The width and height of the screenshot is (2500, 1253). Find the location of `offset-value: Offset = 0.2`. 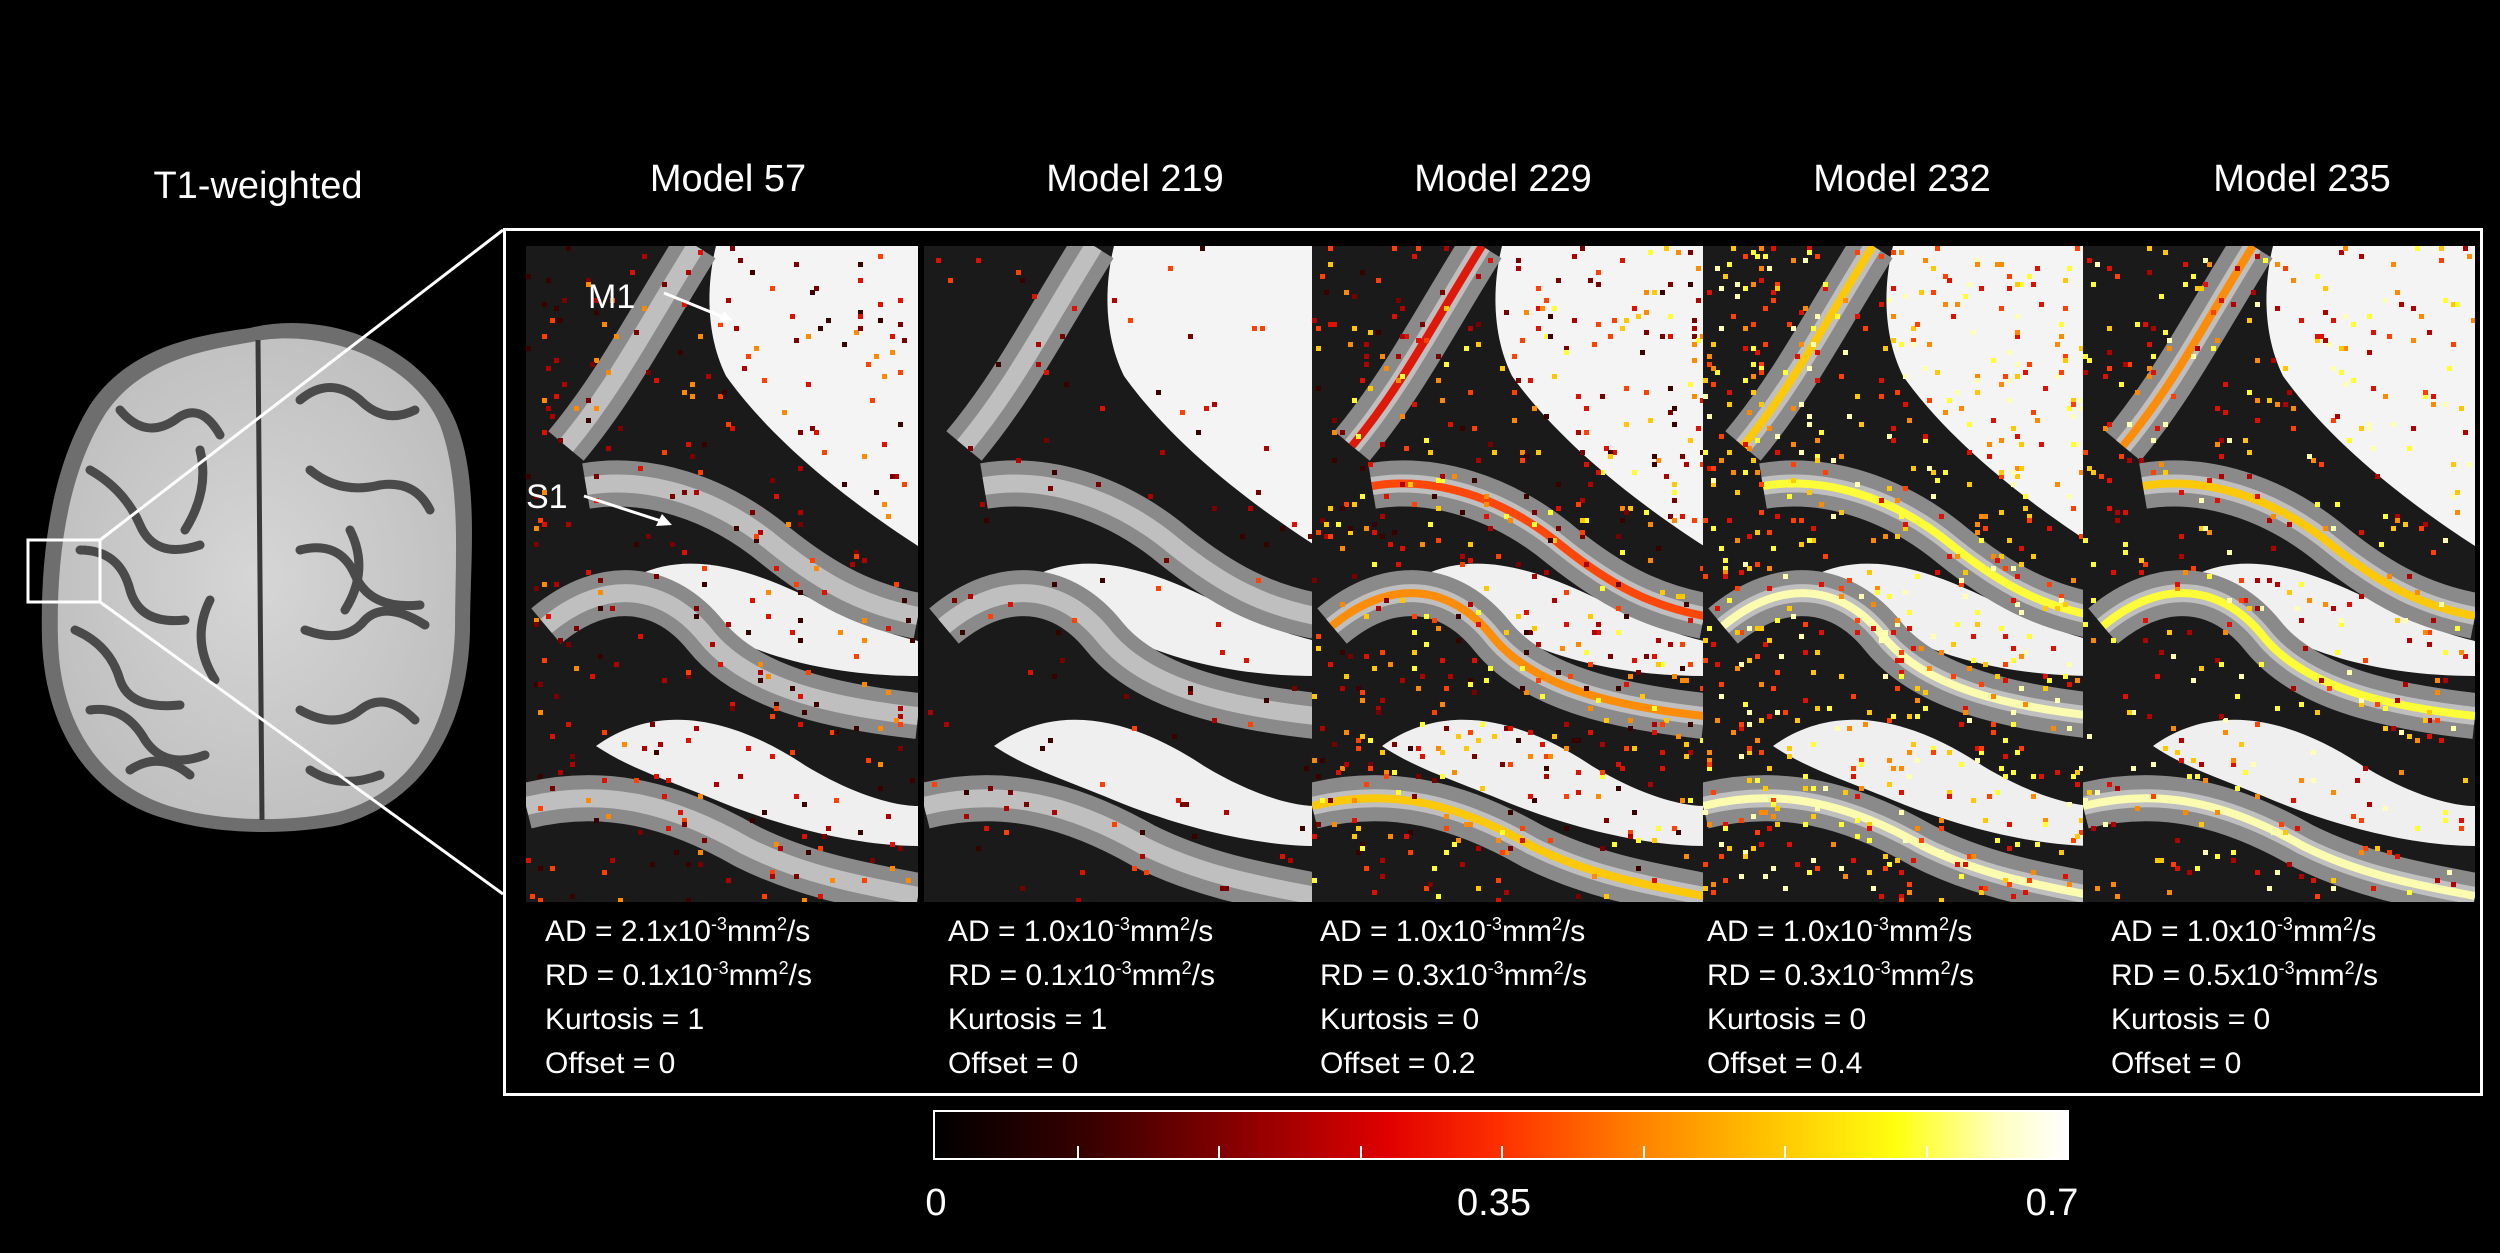

offset-value: Offset = 0.2 is located at coordinates (1398, 1063).